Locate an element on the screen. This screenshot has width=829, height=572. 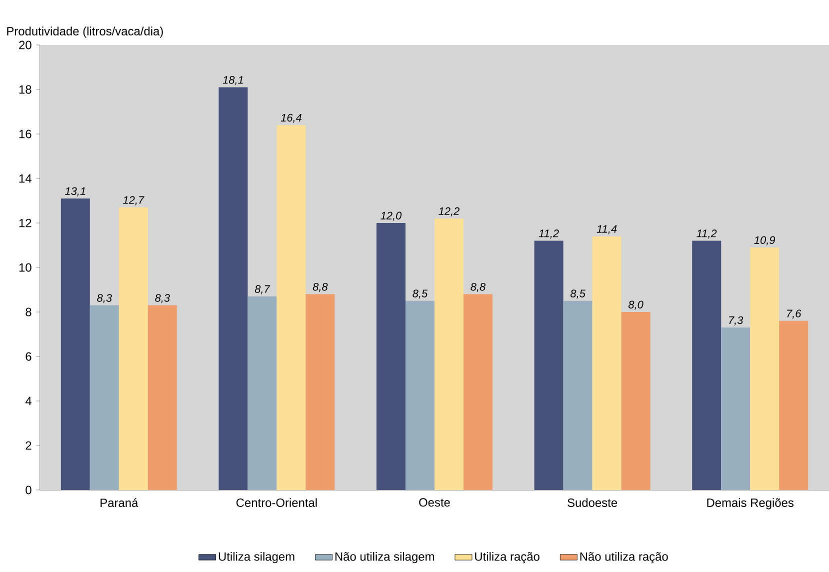
data-label: 11,4 is located at coordinates (606, 229).